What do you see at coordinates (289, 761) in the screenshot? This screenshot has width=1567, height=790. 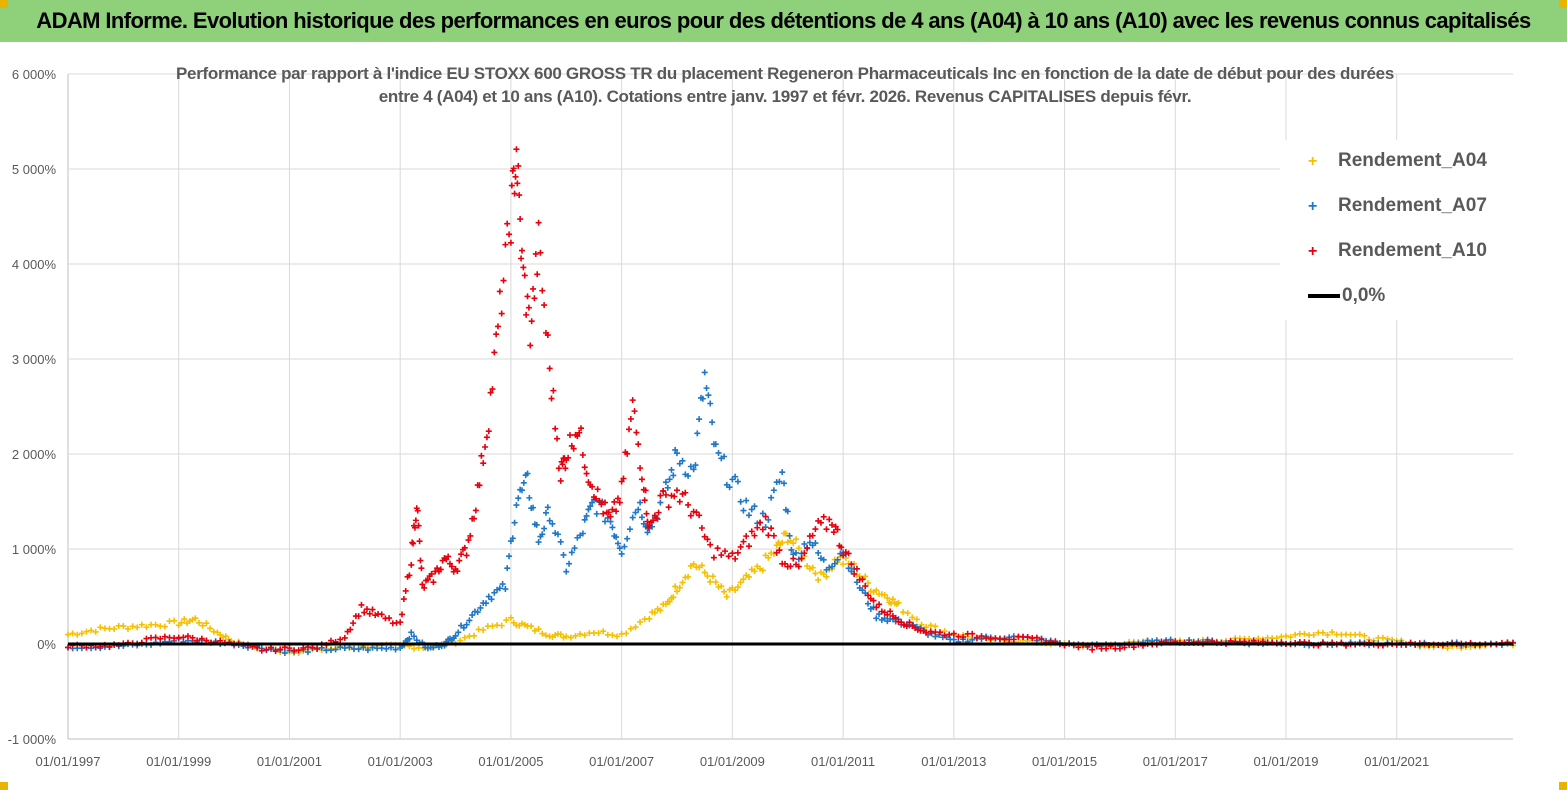 I see `x-tick-label: 01/01/2001` at bounding box center [289, 761].